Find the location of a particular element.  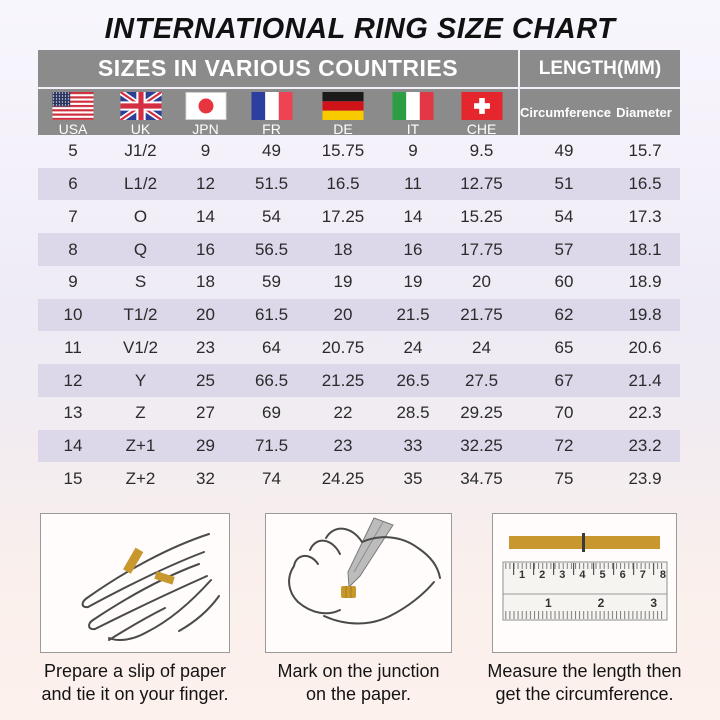

column-label-de: DE is located at coordinates (343, 129).